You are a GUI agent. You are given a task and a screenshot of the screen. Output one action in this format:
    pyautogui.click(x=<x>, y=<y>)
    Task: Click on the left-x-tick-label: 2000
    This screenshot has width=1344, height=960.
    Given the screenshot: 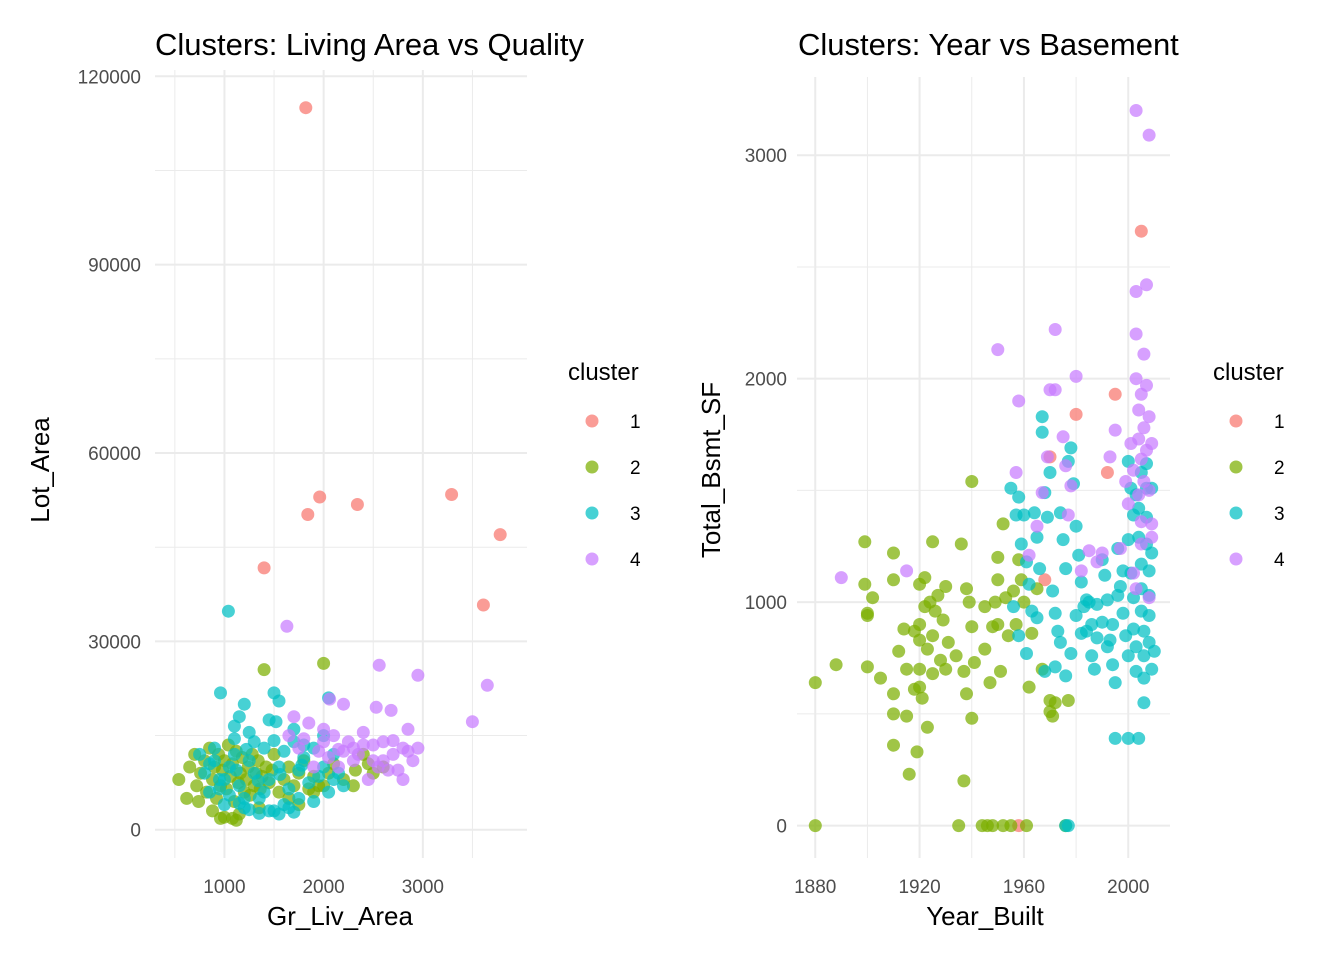 What is the action you would take?
    pyautogui.click(x=323, y=887)
    